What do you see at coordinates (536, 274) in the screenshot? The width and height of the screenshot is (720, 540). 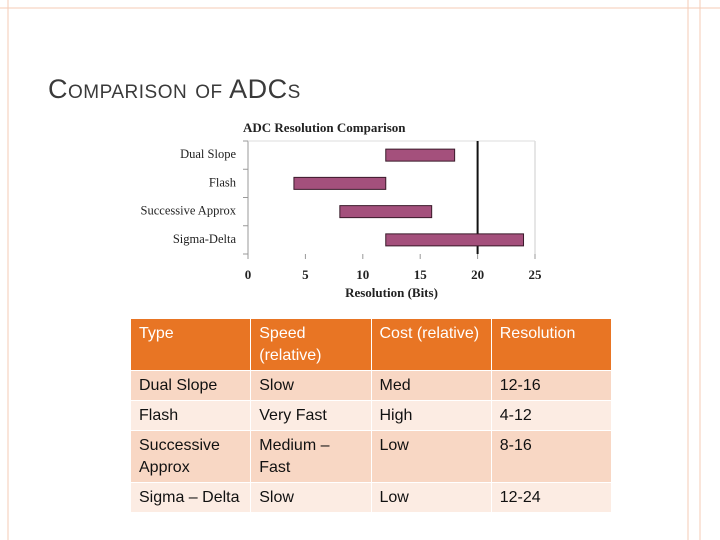 I see `x-tick-label: 25` at bounding box center [536, 274].